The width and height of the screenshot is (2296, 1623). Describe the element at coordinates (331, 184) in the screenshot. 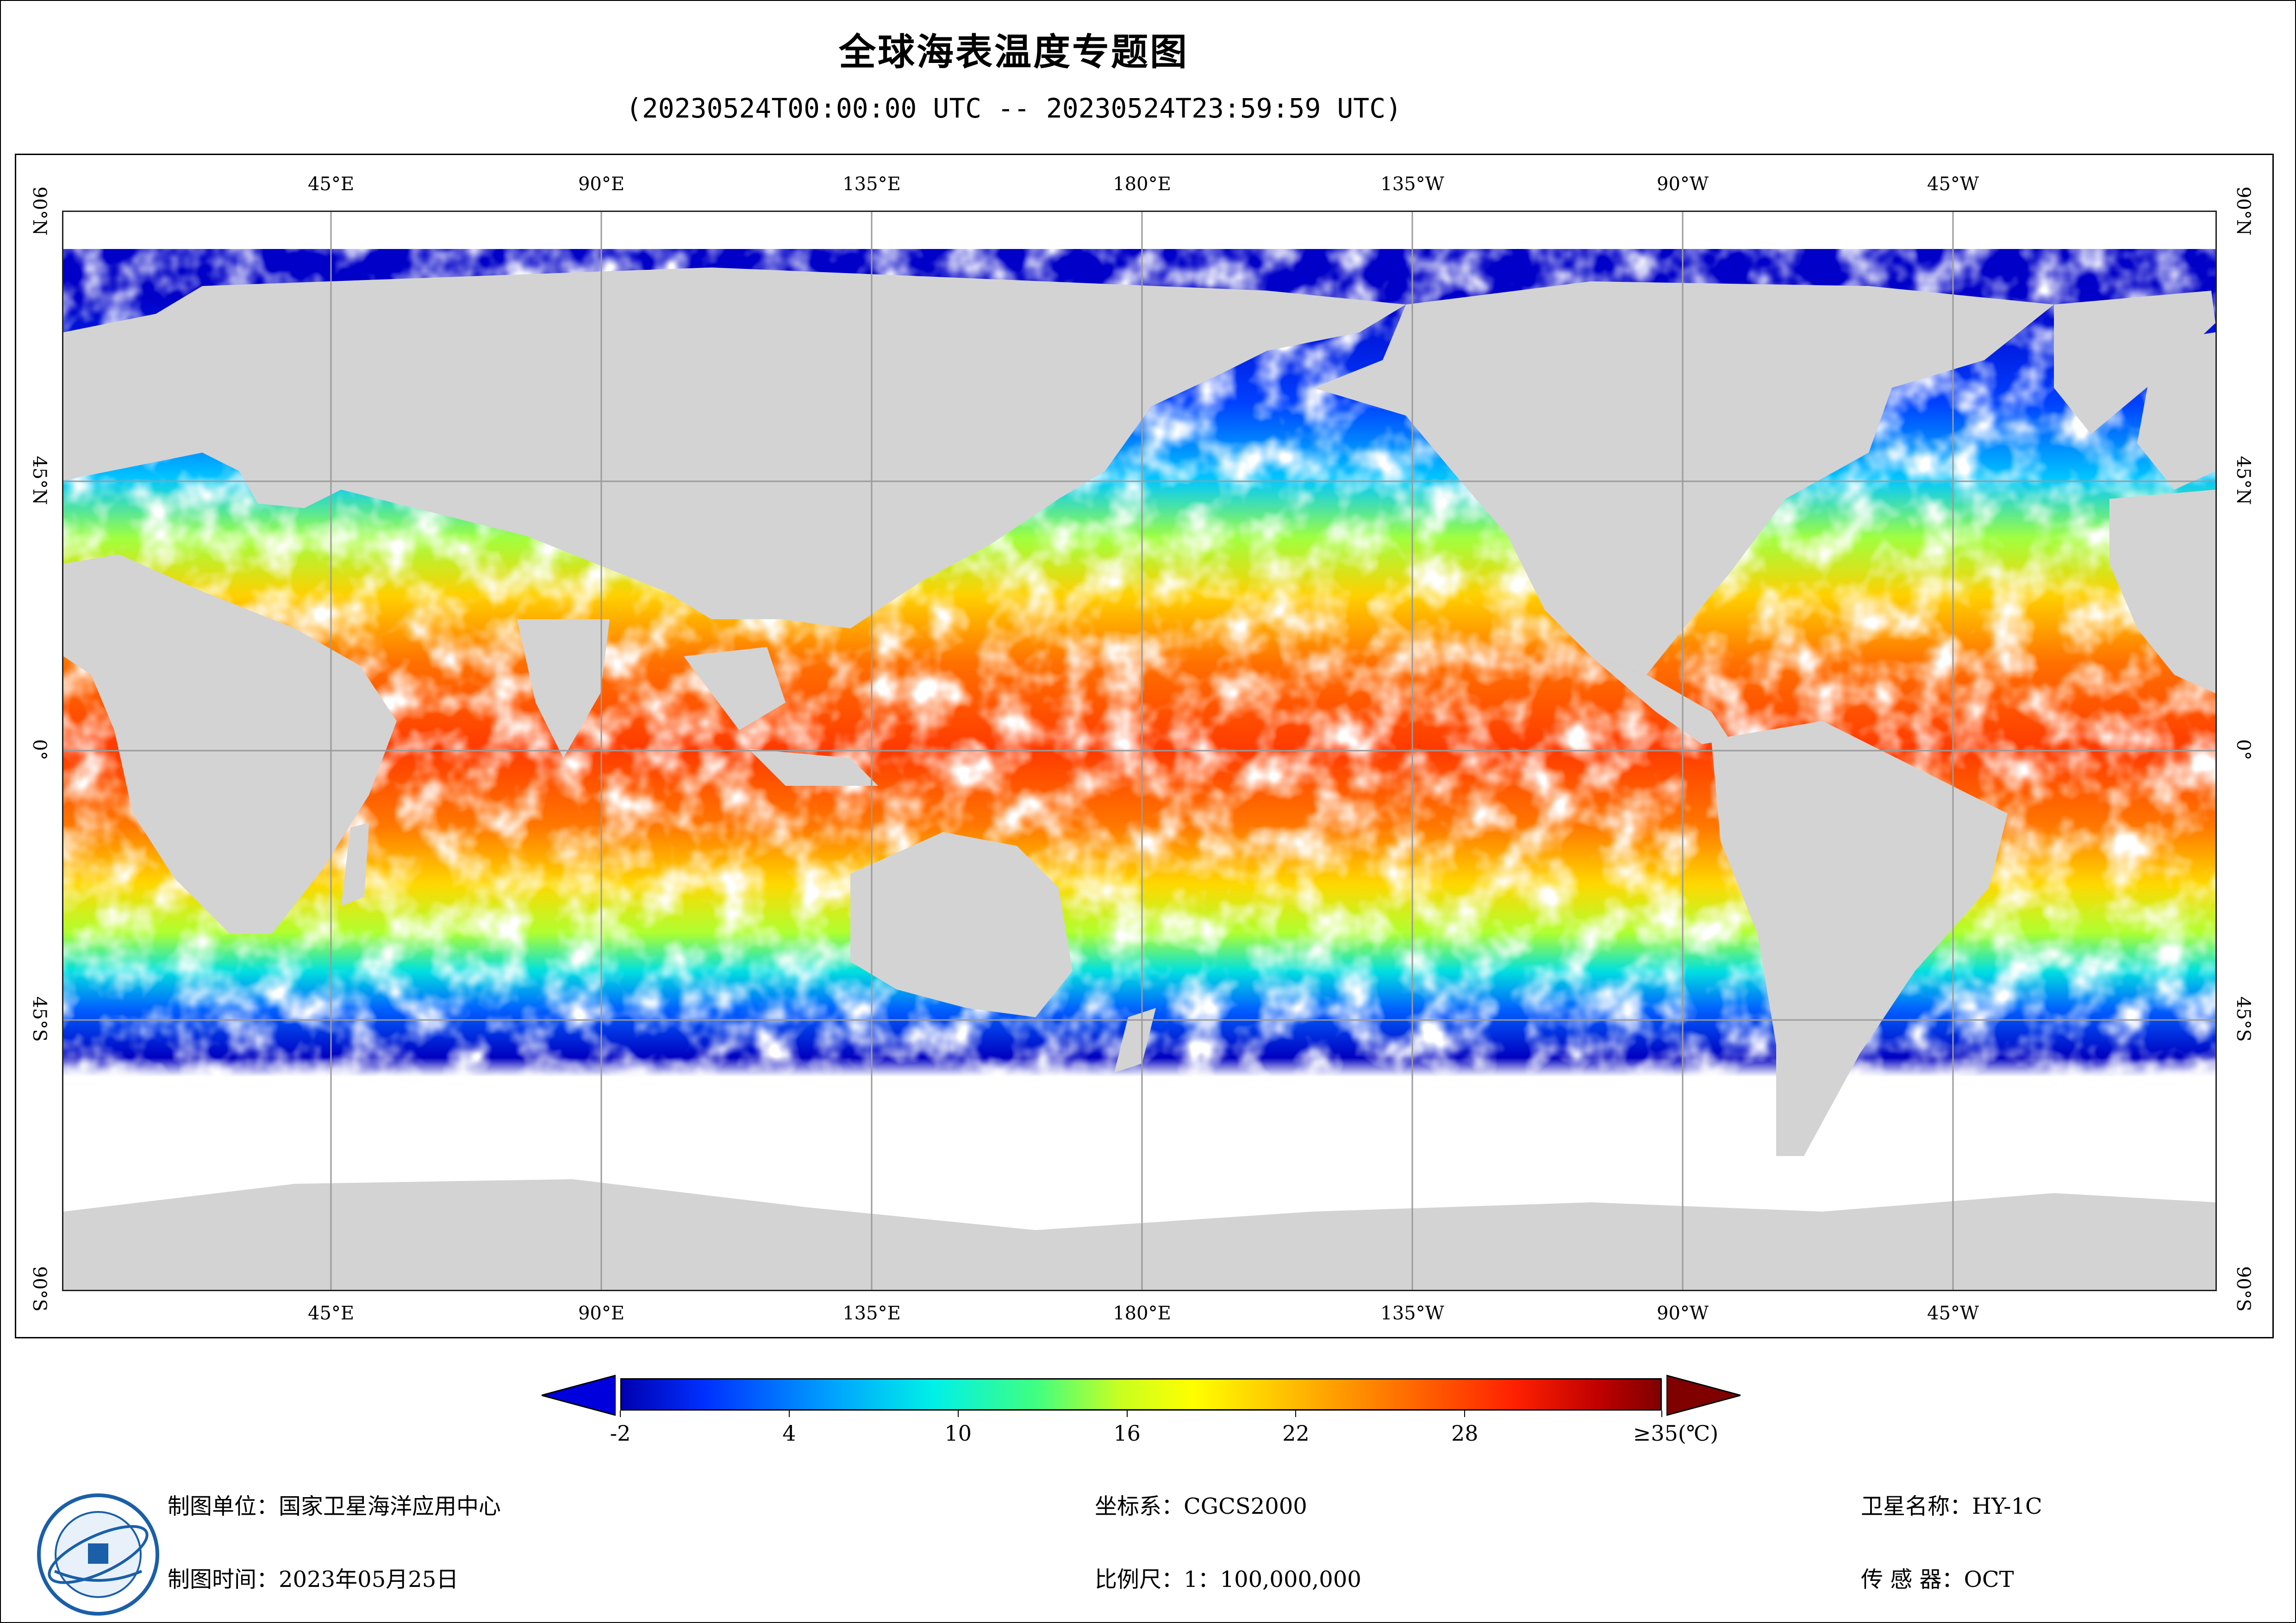

I see `top-longitude-label: 45°E` at that location.